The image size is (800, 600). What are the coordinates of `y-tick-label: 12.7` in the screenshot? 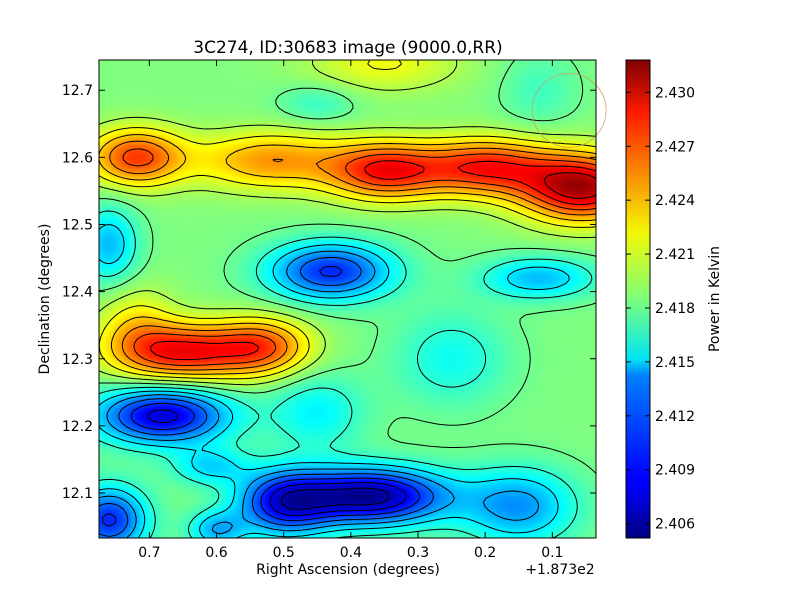 It's located at (77, 91).